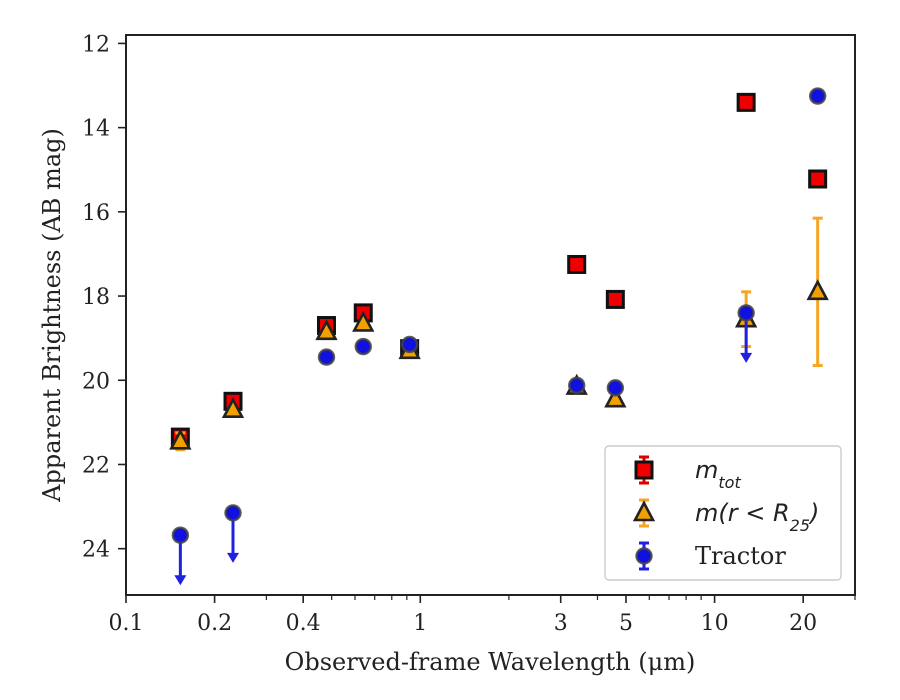  Describe the element at coordinates (687, 473) in the screenshot. I see `legend-entry-mtot: mtot` at that location.